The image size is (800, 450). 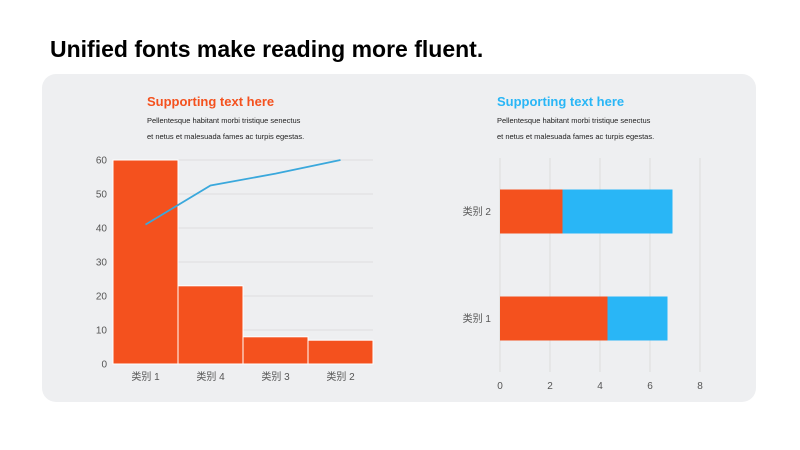 I want to click on y-tick-label: 30, so click(x=102, y=263).